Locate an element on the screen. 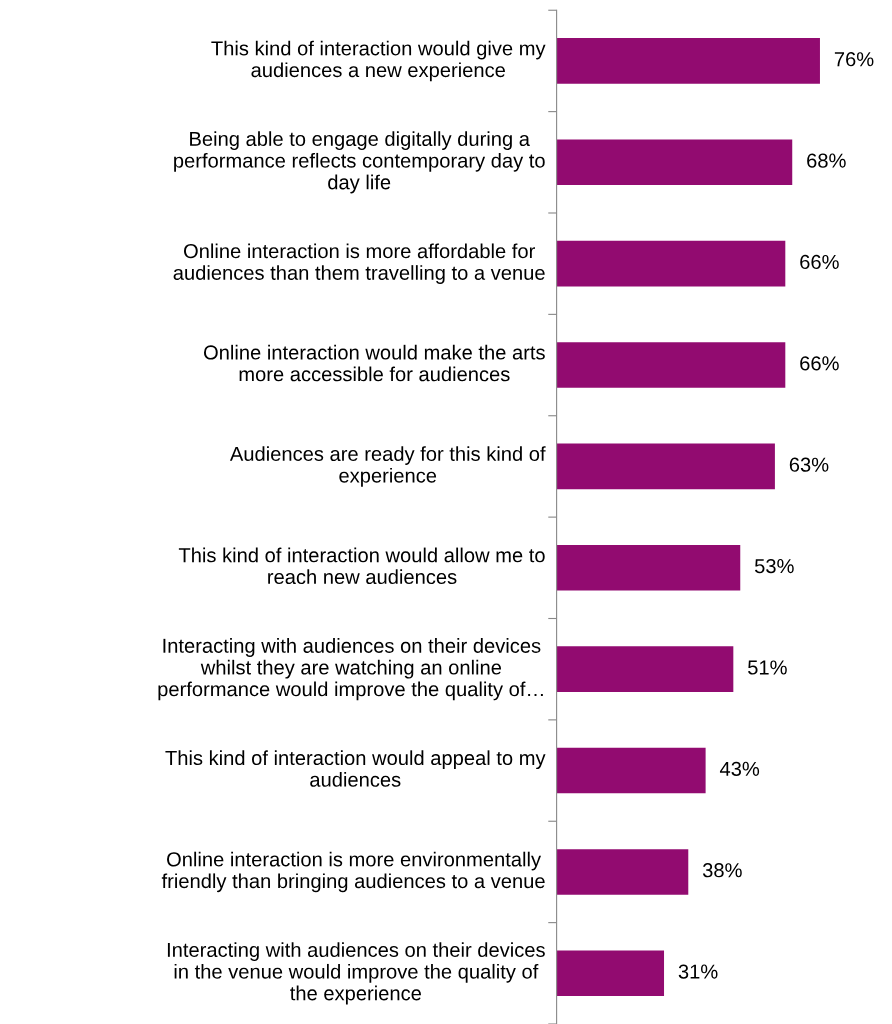 This screenshot has width=892, height=1024. y-tick-label: This kind of interaction would give my audiences a new experience is located at coordinates (378, 61).